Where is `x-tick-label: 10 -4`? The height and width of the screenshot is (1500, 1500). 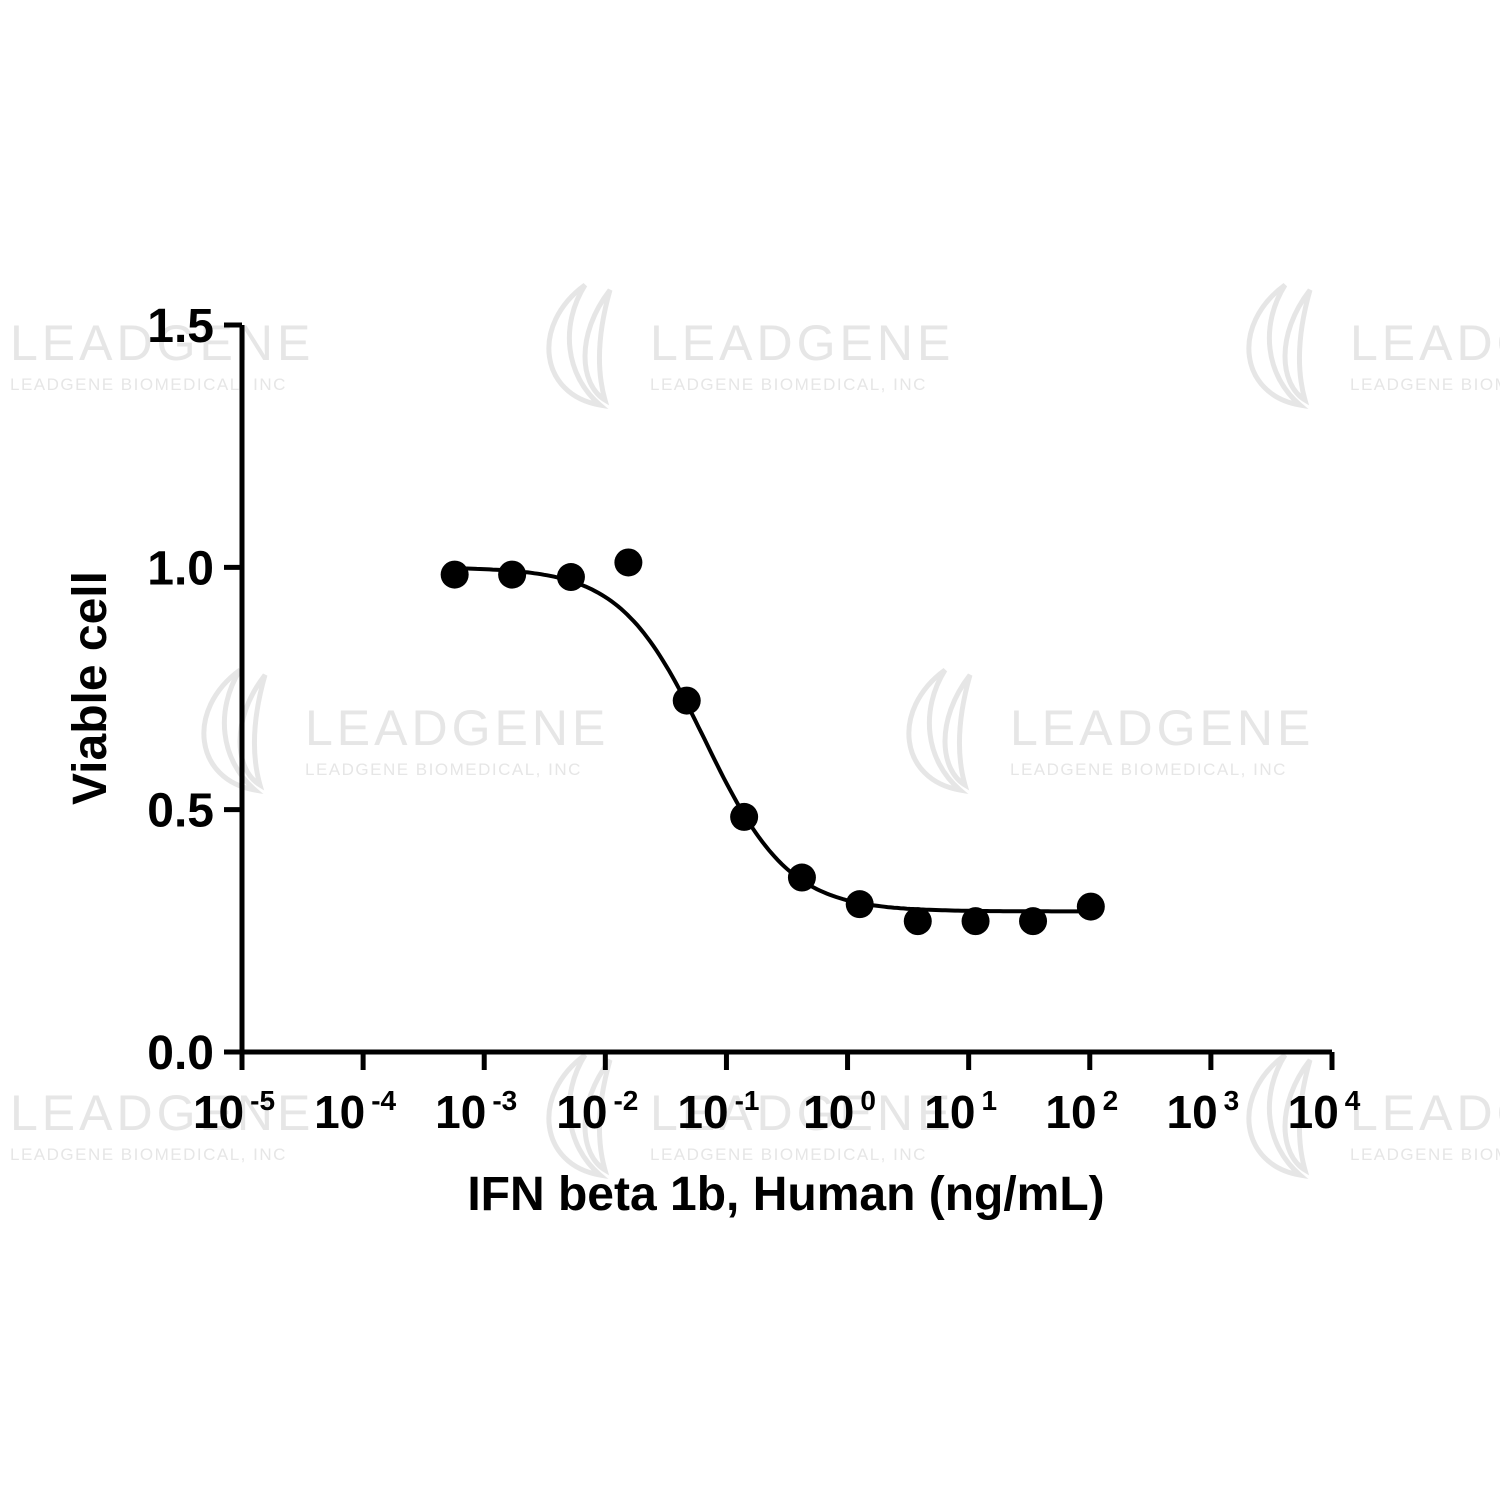 x-tick-label: 10 -4 is located at coordinates (355, 1111).